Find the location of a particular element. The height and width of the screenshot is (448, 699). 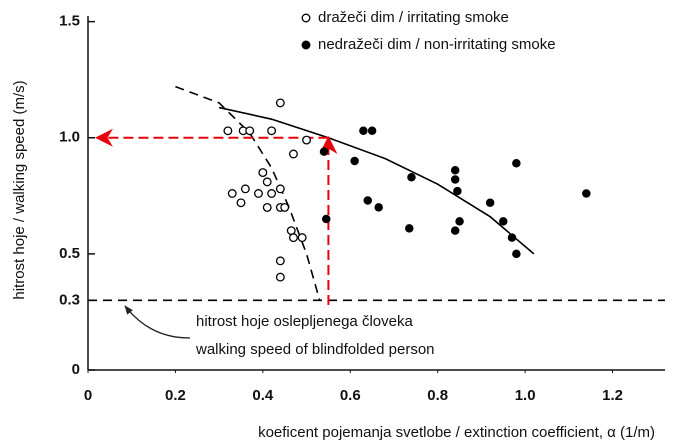

annotation: hitrost hoje oslepljenega človeka is located at coordinates (304, 321).